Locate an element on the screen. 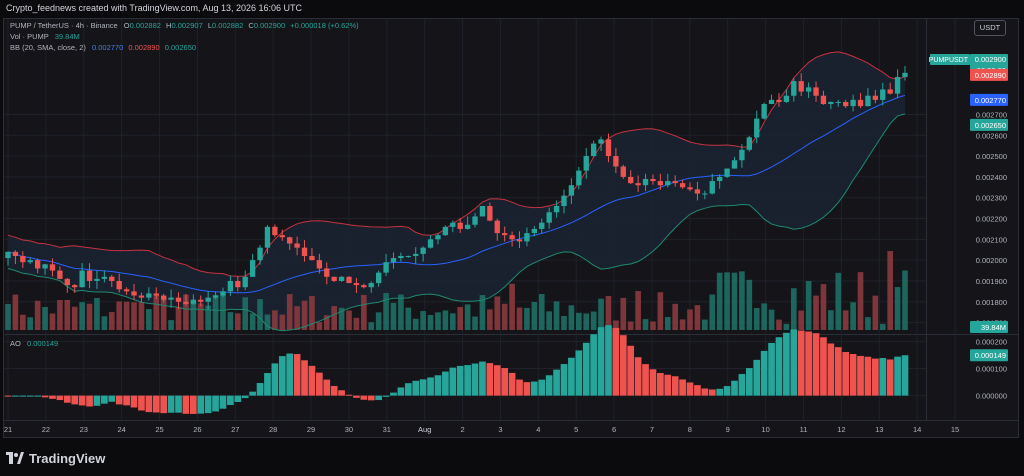  time-tick-label: 12 is located at coordinates (841, 429).